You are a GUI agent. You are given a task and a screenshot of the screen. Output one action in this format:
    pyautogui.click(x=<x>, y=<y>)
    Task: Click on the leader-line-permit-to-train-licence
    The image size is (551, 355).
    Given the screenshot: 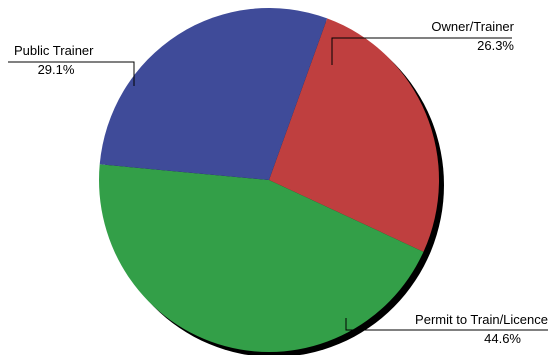 What is the action you would take?
    pyautogui.click(x=446, y=324)
    